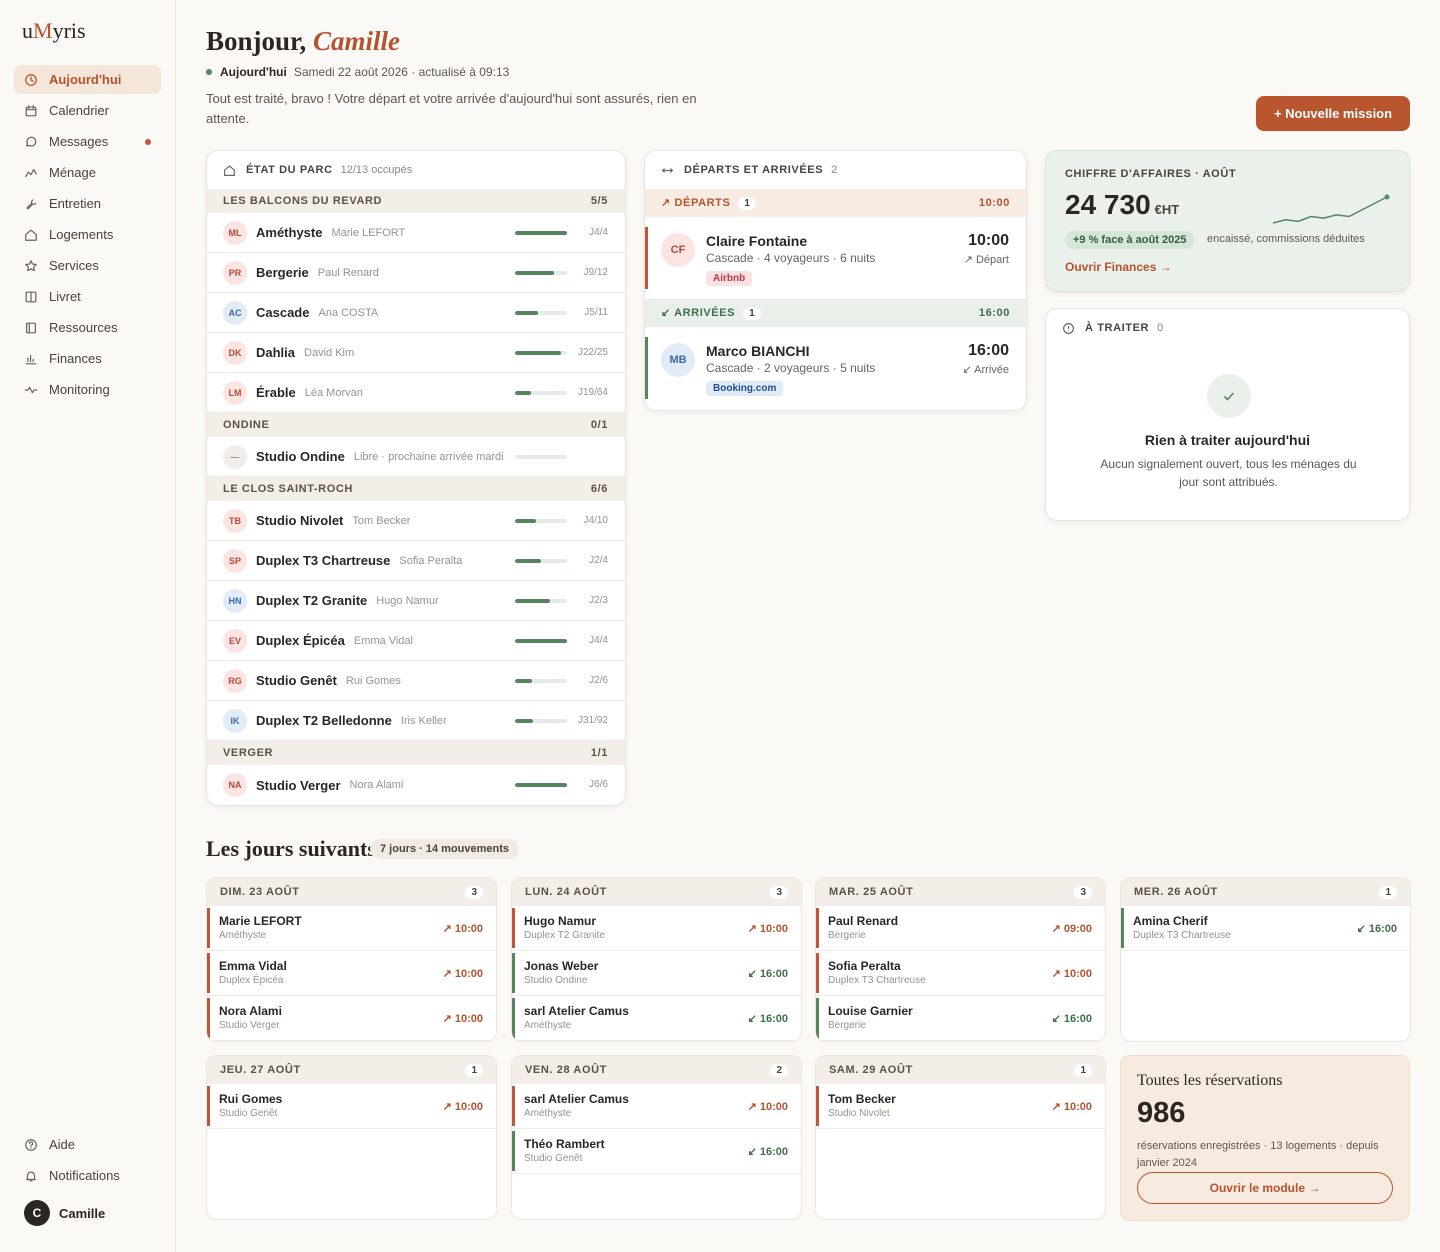 The image size is (1440, 1252). Describe the element at coordinates (31, 265) in the screenshot. I see `star-icon` at that location.